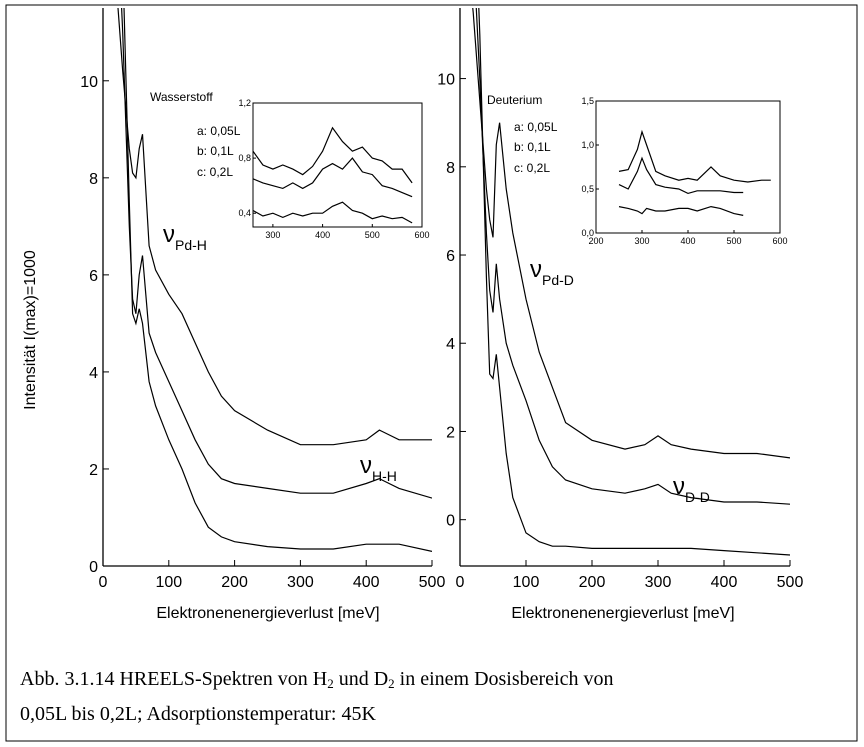 The image size is (864, 747). Describe the element at coordinates (697, 497) in the screenshot. I see `annotation-subscript: D-D` at that location.